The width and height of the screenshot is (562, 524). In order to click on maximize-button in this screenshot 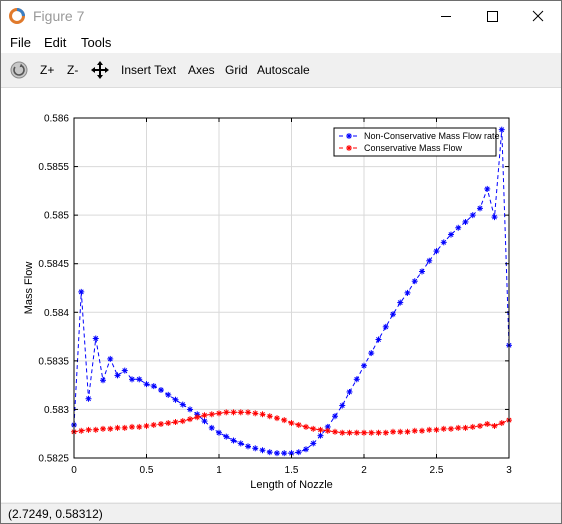, I will do `click(492, 16)`.